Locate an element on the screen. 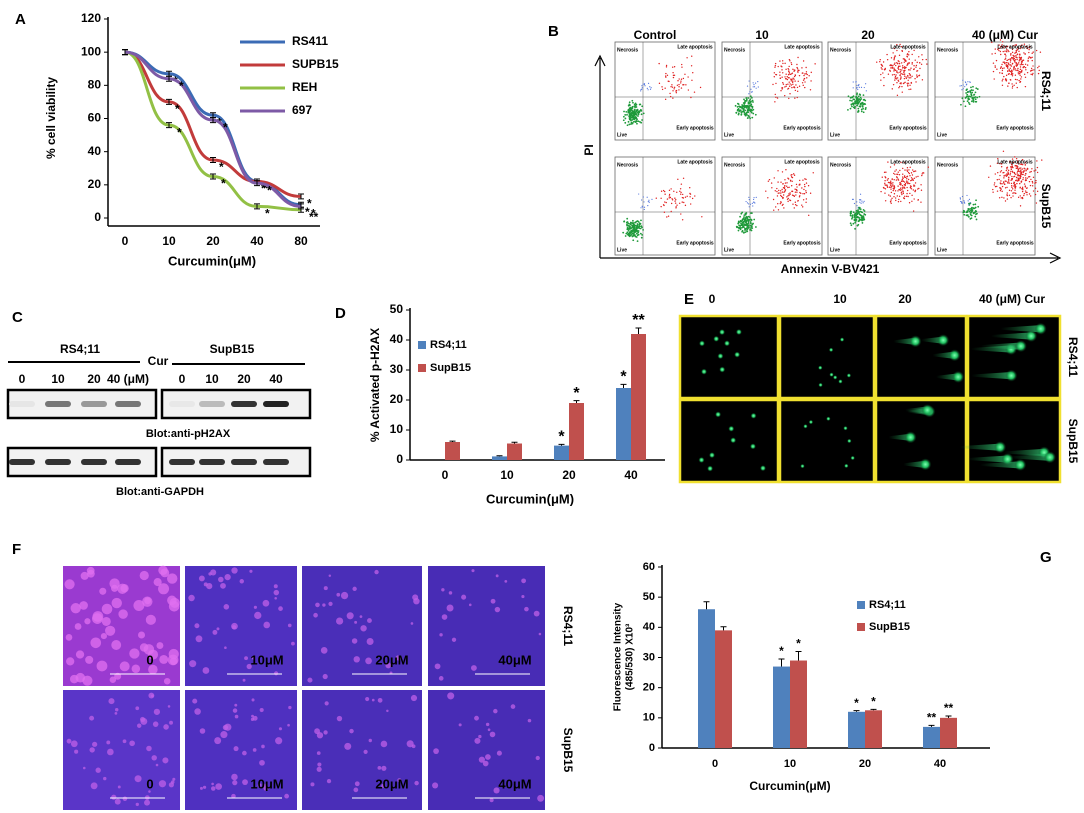 This screenshot has width=1084, height=813. x-axis-label: Curcumin(μM) is located at coordinates (789, 786).